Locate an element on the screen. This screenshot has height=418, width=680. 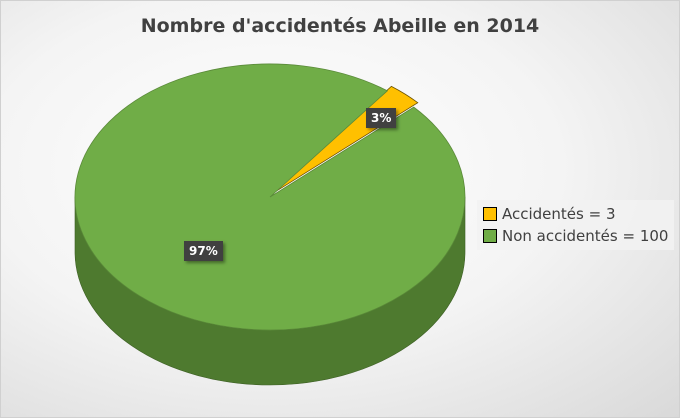
legend-item-non-accidentes: Non accidentés = 100 is located at coordinates (575, 236).